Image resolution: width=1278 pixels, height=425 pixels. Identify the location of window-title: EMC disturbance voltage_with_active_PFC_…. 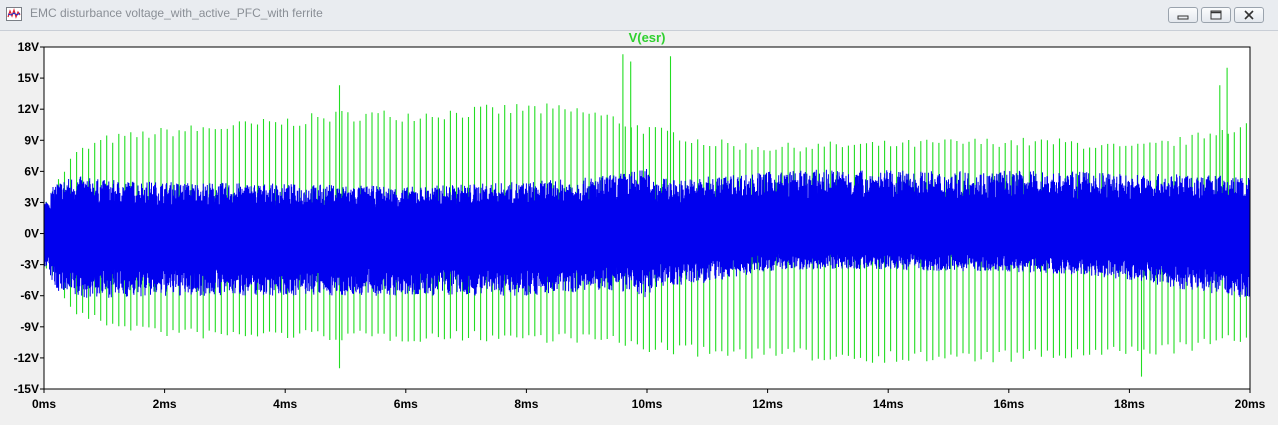
(176, 13).